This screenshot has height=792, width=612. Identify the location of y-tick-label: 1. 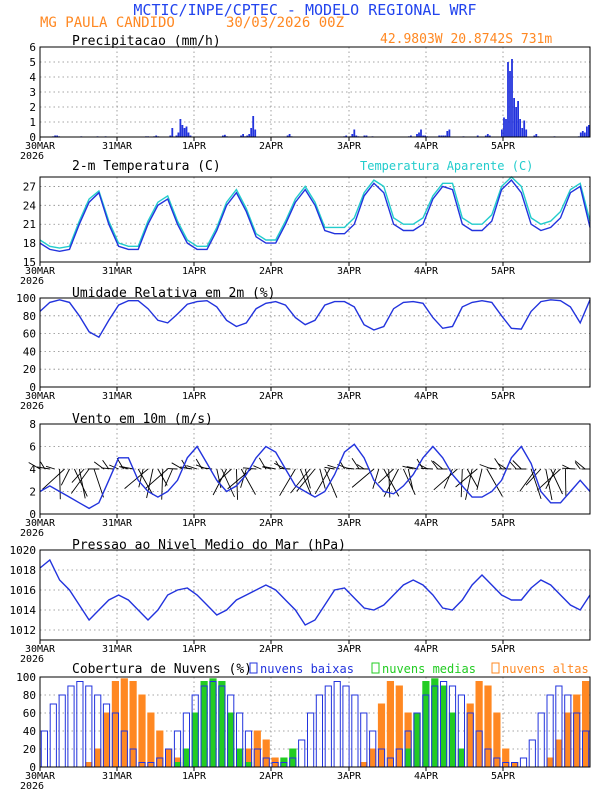
(32, 122).